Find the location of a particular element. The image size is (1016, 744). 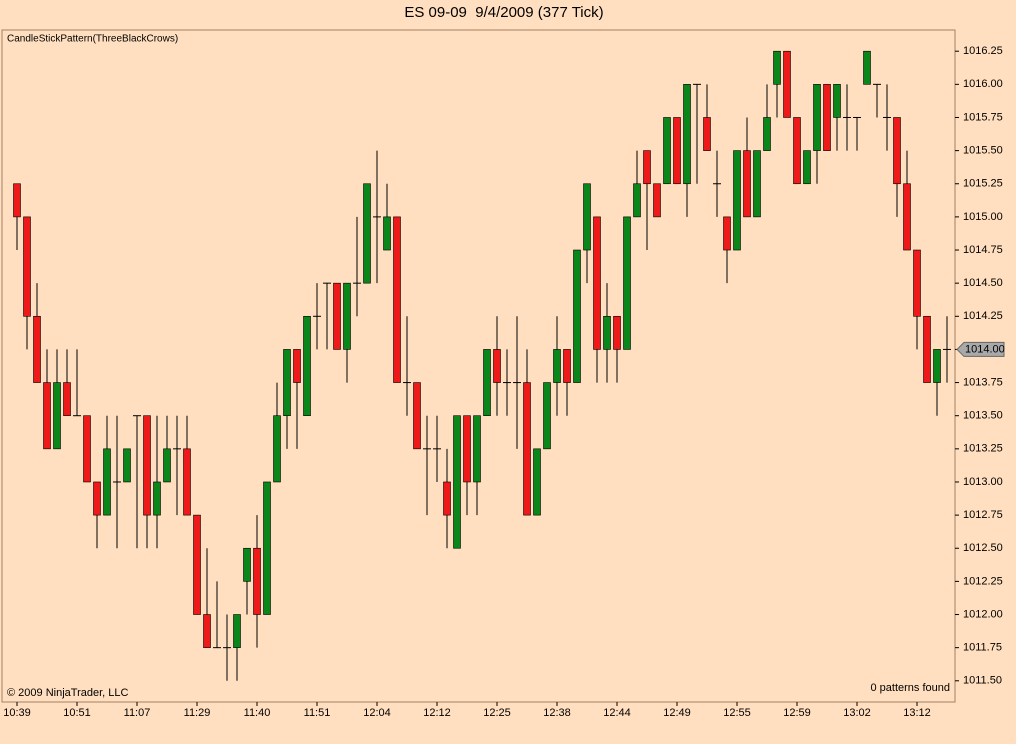

x-tick-label: 12:25 is located at coordinates (497, 713).